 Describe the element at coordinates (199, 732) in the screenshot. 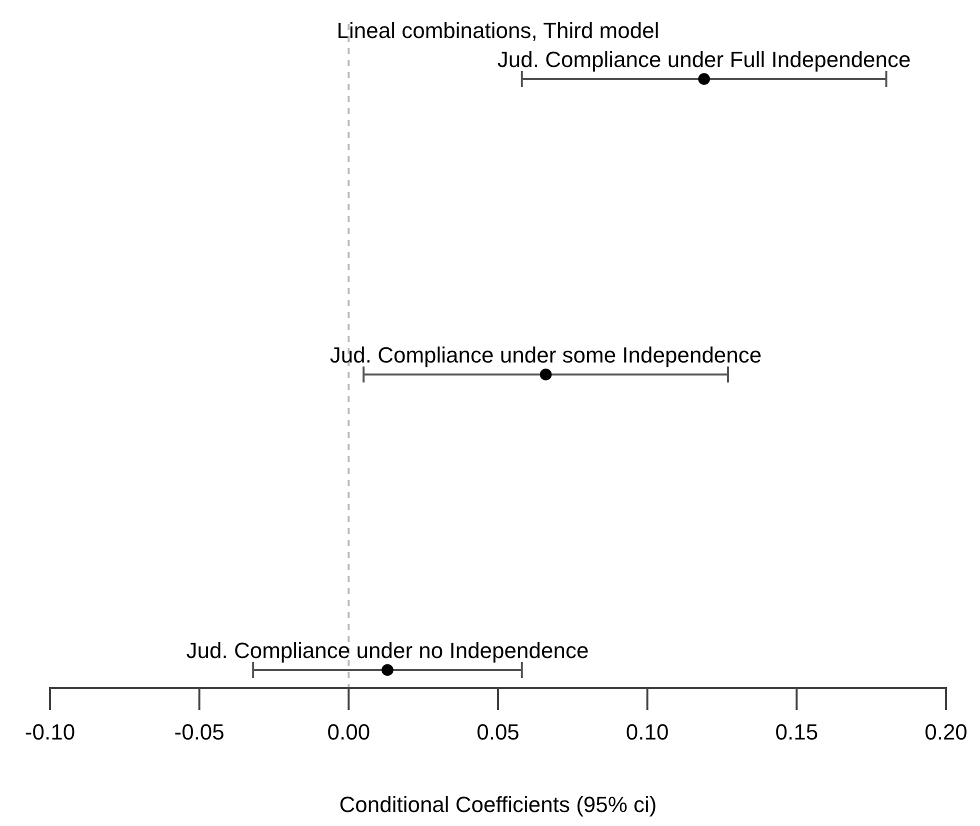

I see `x-tick-label: -0.05` at that location.